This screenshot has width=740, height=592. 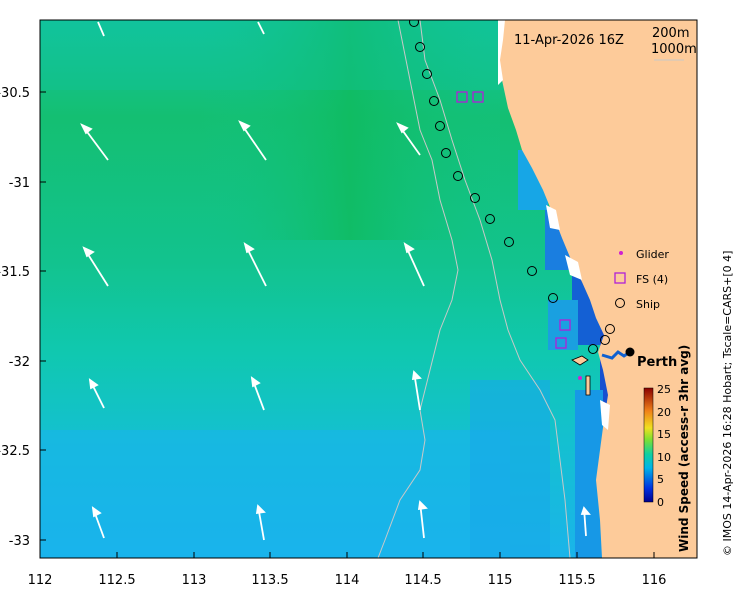 What do you see at coordinates (576, 580) in the screenshot?
I see `x-tick-label: 115.5` at bounding box center [576, 580].